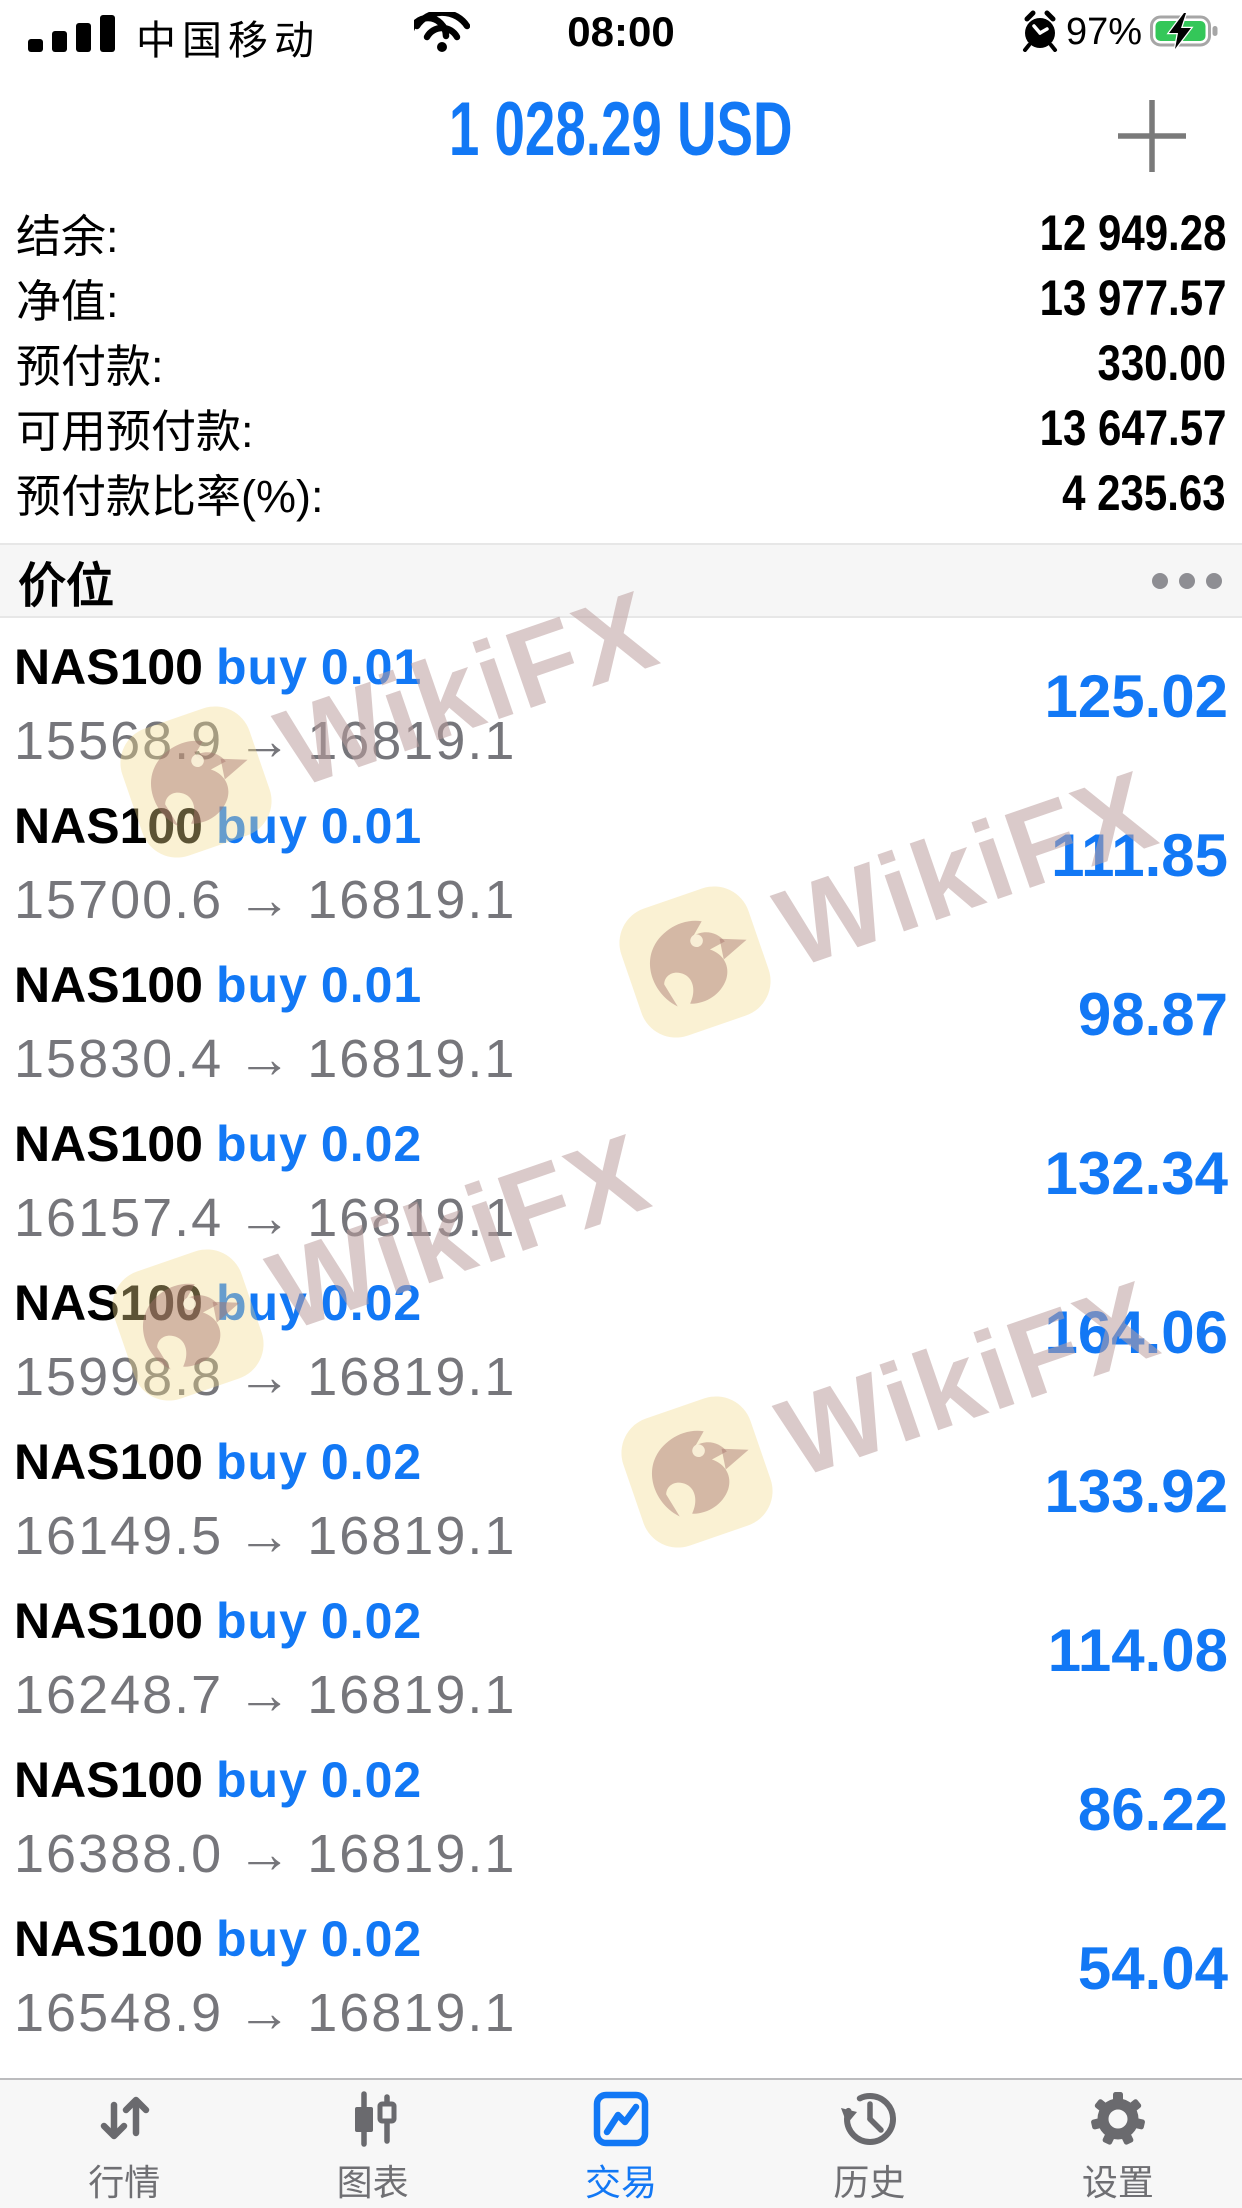 The image size is (1242, 2208). I want to click on position-row: NAS100 buy 0.02 16248.7 → 16819.1 114.08, so click(621, 1663).